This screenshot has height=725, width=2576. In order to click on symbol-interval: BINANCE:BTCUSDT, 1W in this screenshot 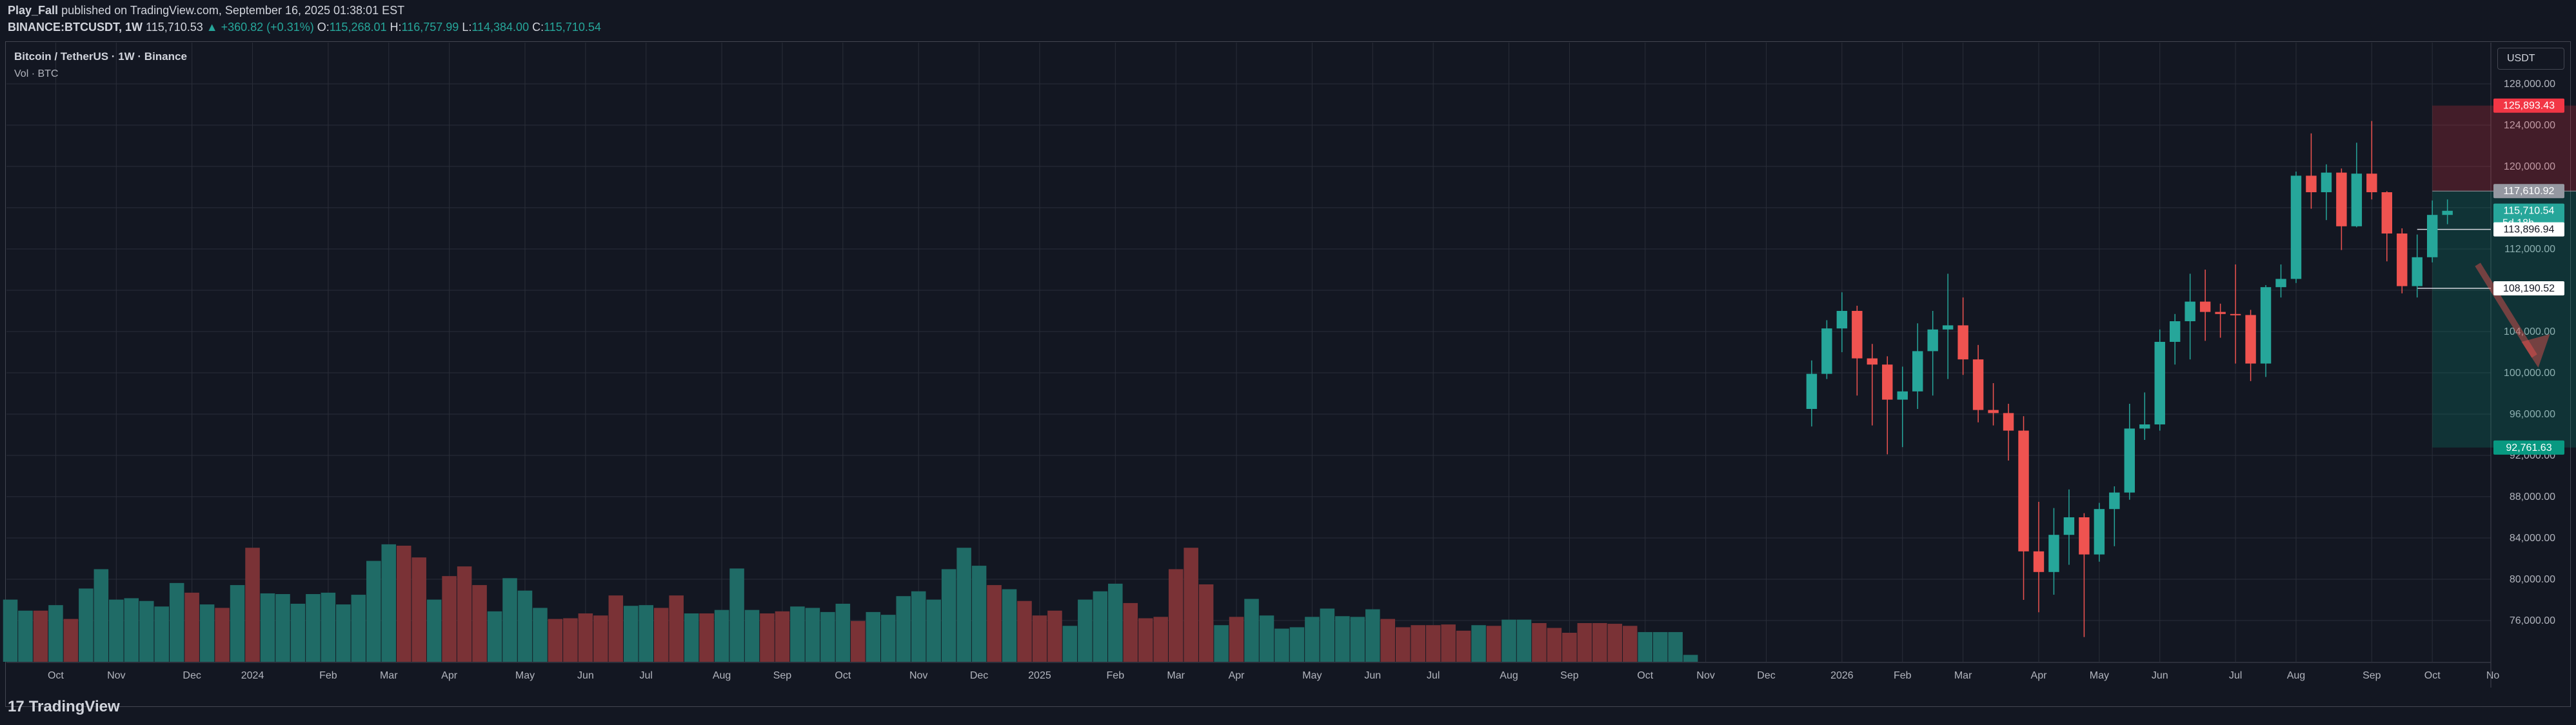, I will do `click(75, 27)`.